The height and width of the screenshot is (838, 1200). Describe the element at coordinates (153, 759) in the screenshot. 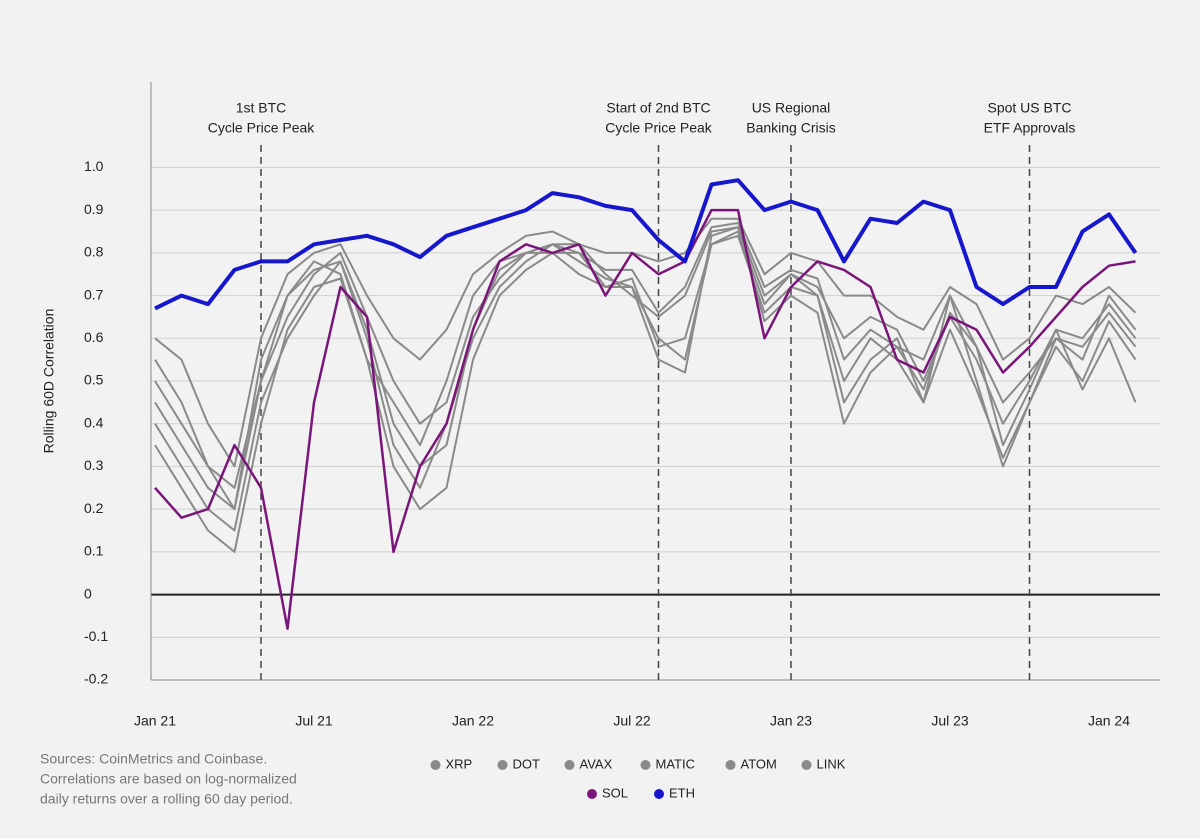

I see `source-note: Sources: CoinMetrics and Coinbase.` at that location.